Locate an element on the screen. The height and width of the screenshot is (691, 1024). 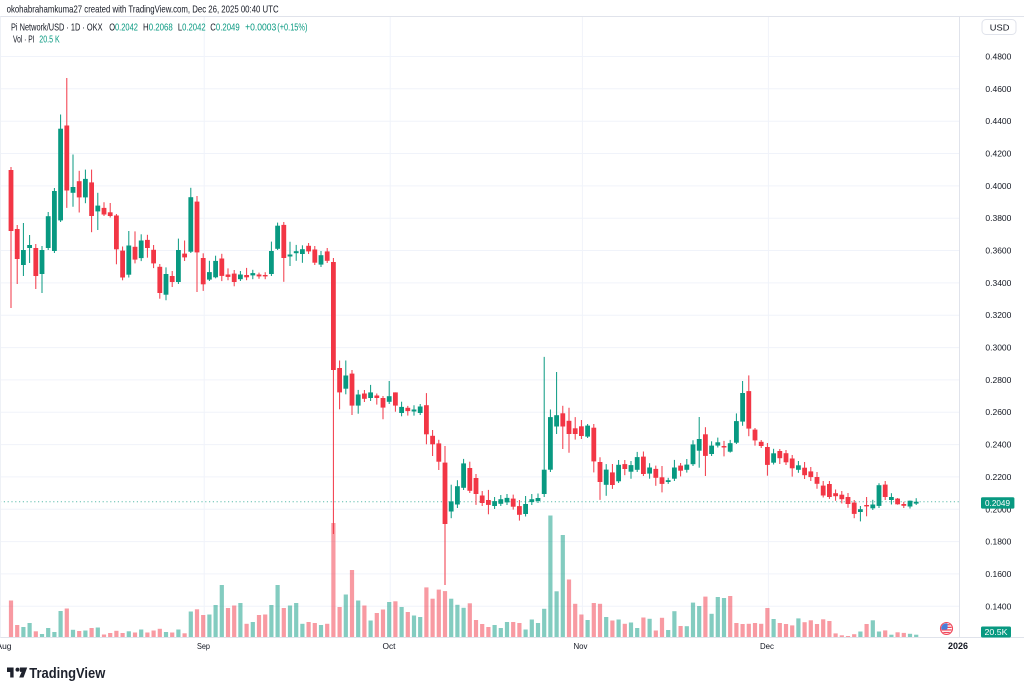
svg-text: Vol · PI is located at coordinates (24, 40).